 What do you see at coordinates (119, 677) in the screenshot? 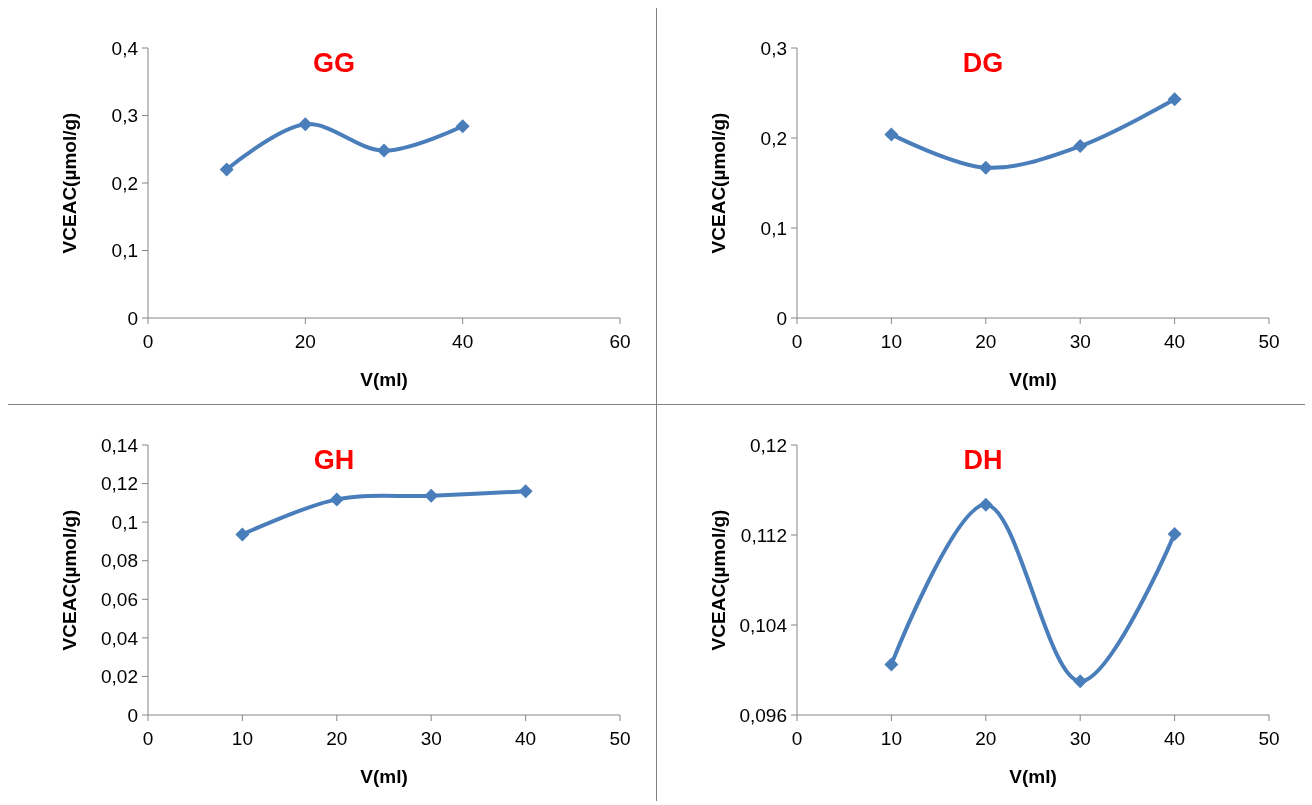
I see `y-tick-label: 0,02` at bounding box center [119, 677].